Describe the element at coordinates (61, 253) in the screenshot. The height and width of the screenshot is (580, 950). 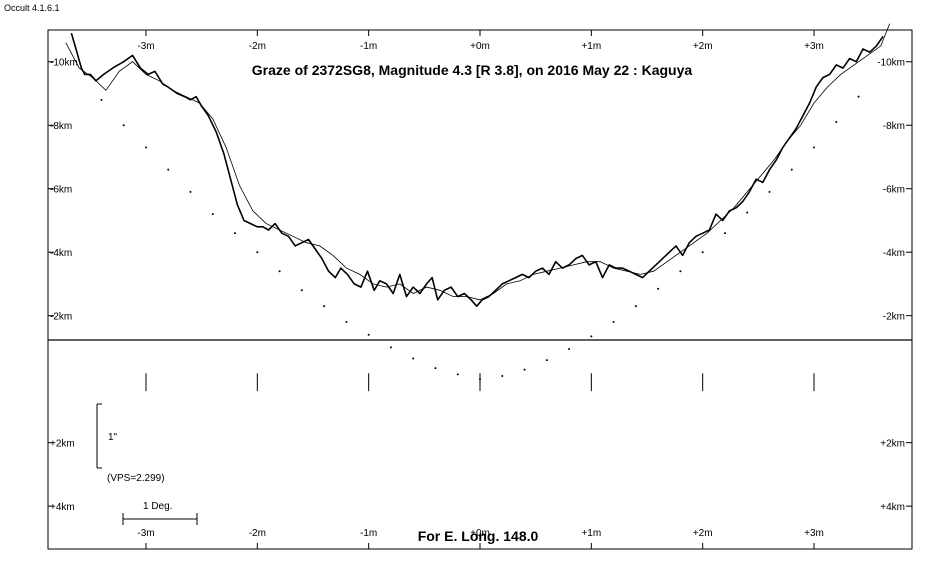
I see `y-tick-label-left: -4km` at that location.